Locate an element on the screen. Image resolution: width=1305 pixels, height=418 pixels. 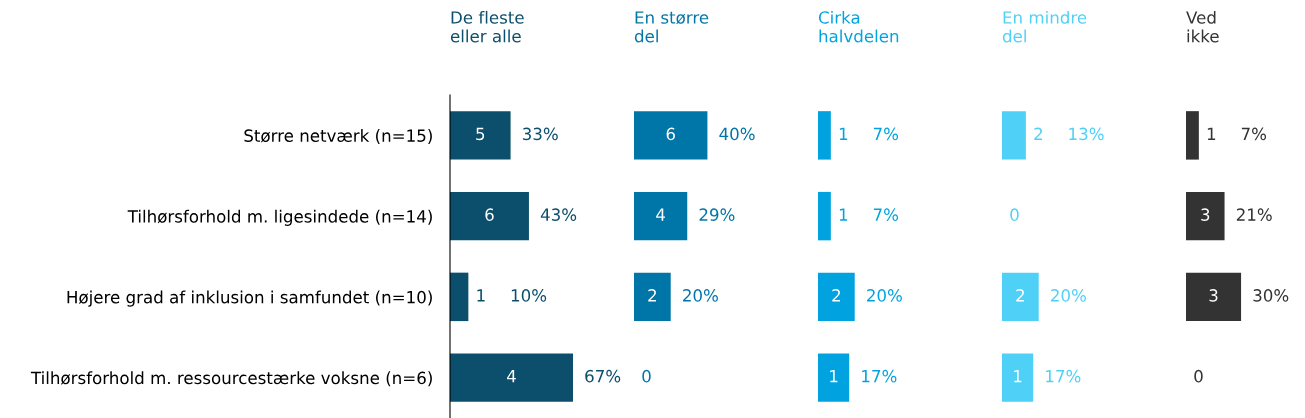
chart-title: En større del is located at coordinates (671, 27).